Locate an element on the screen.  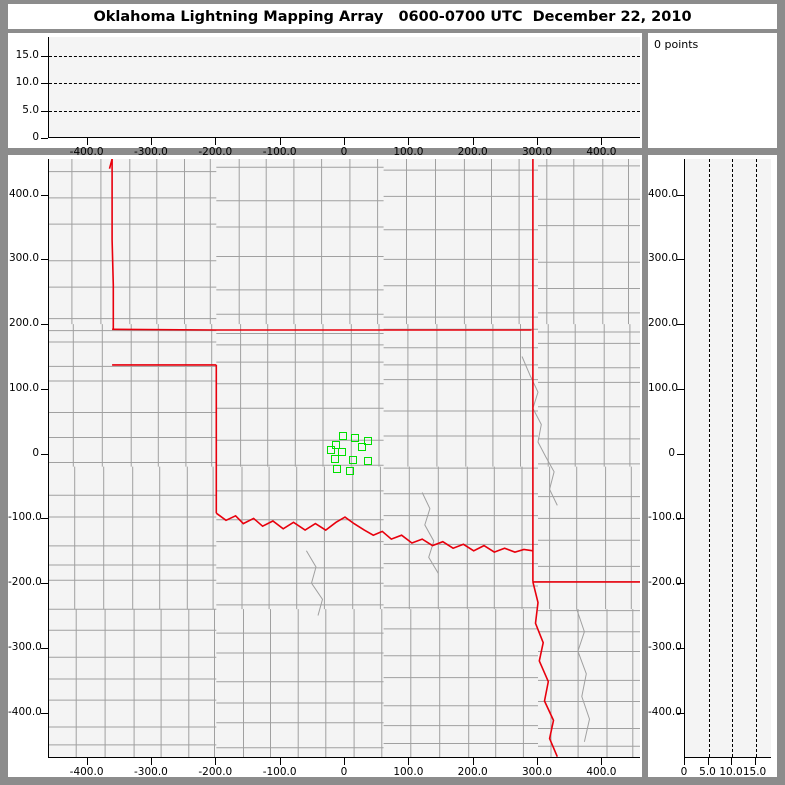
x-axis-tick-label: 400.0 is located at coordinates (601, 772).